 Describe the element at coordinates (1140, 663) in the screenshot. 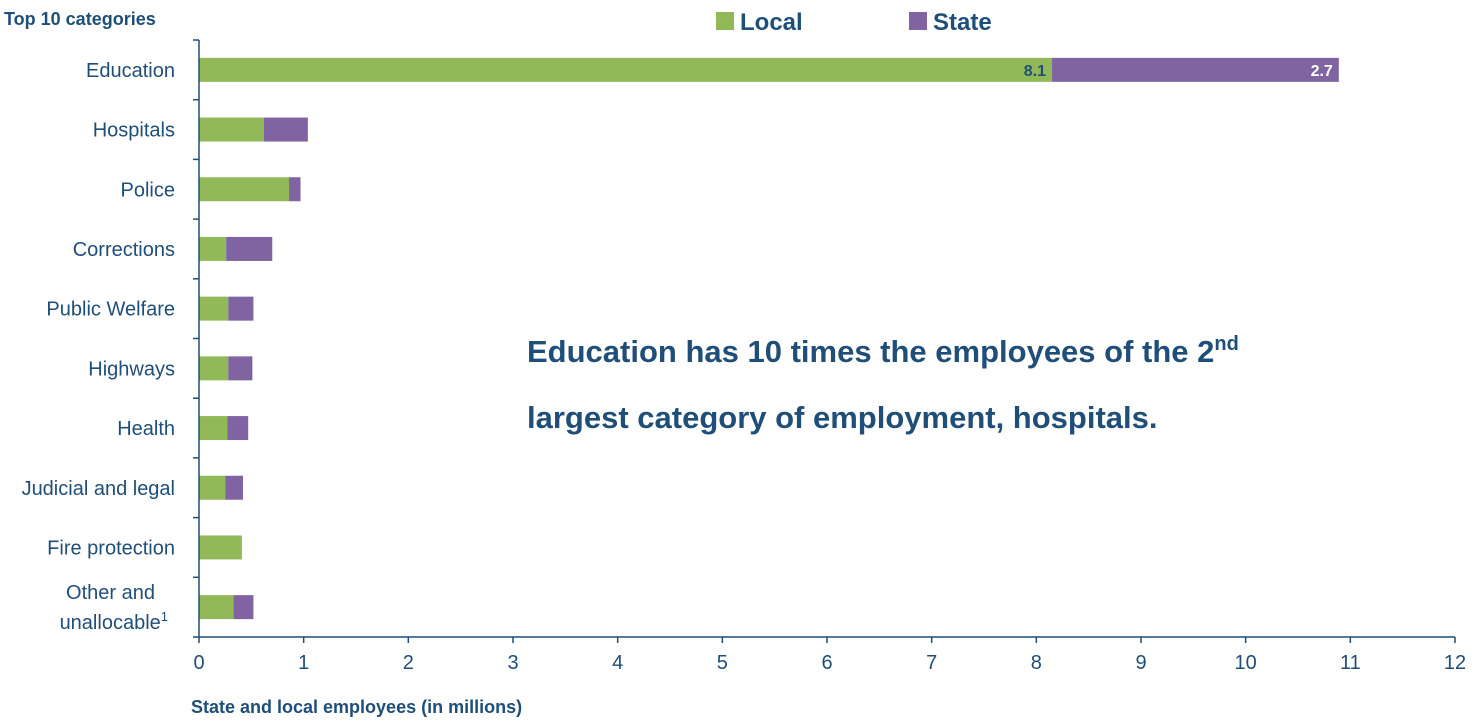

I see `x-tick-label: 9` at that location.